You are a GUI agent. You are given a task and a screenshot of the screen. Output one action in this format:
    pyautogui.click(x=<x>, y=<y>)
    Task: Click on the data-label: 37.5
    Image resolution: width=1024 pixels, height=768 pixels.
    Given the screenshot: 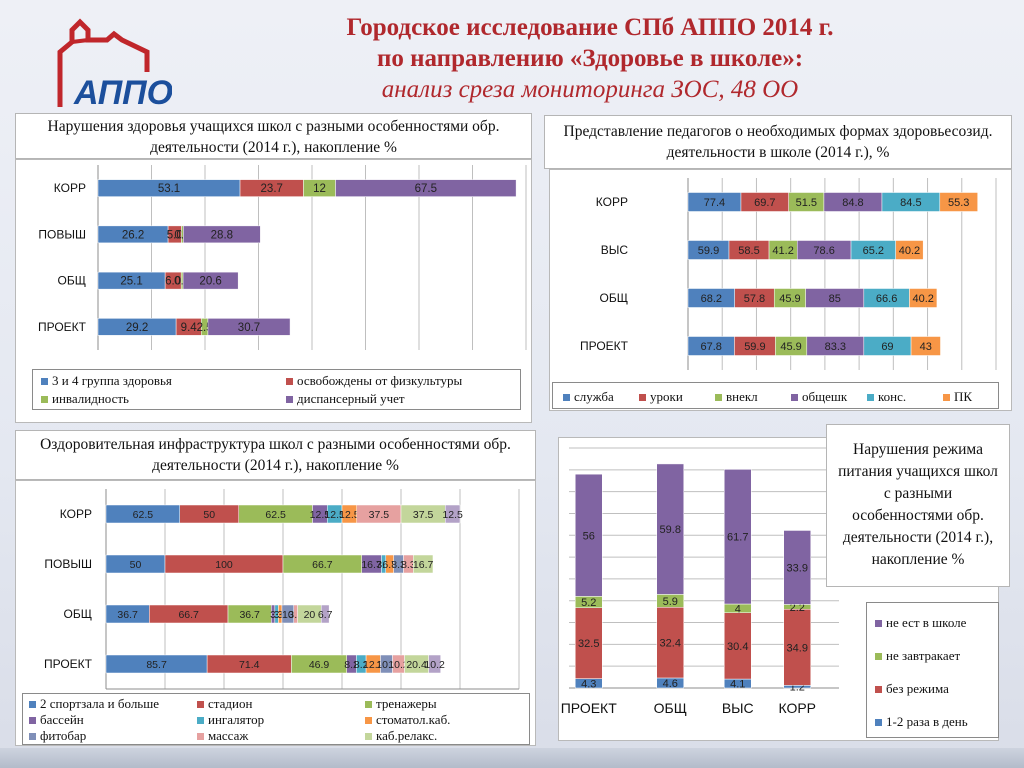 What is the action you would take?
    pyautogui.click(x=423, y=515)
    